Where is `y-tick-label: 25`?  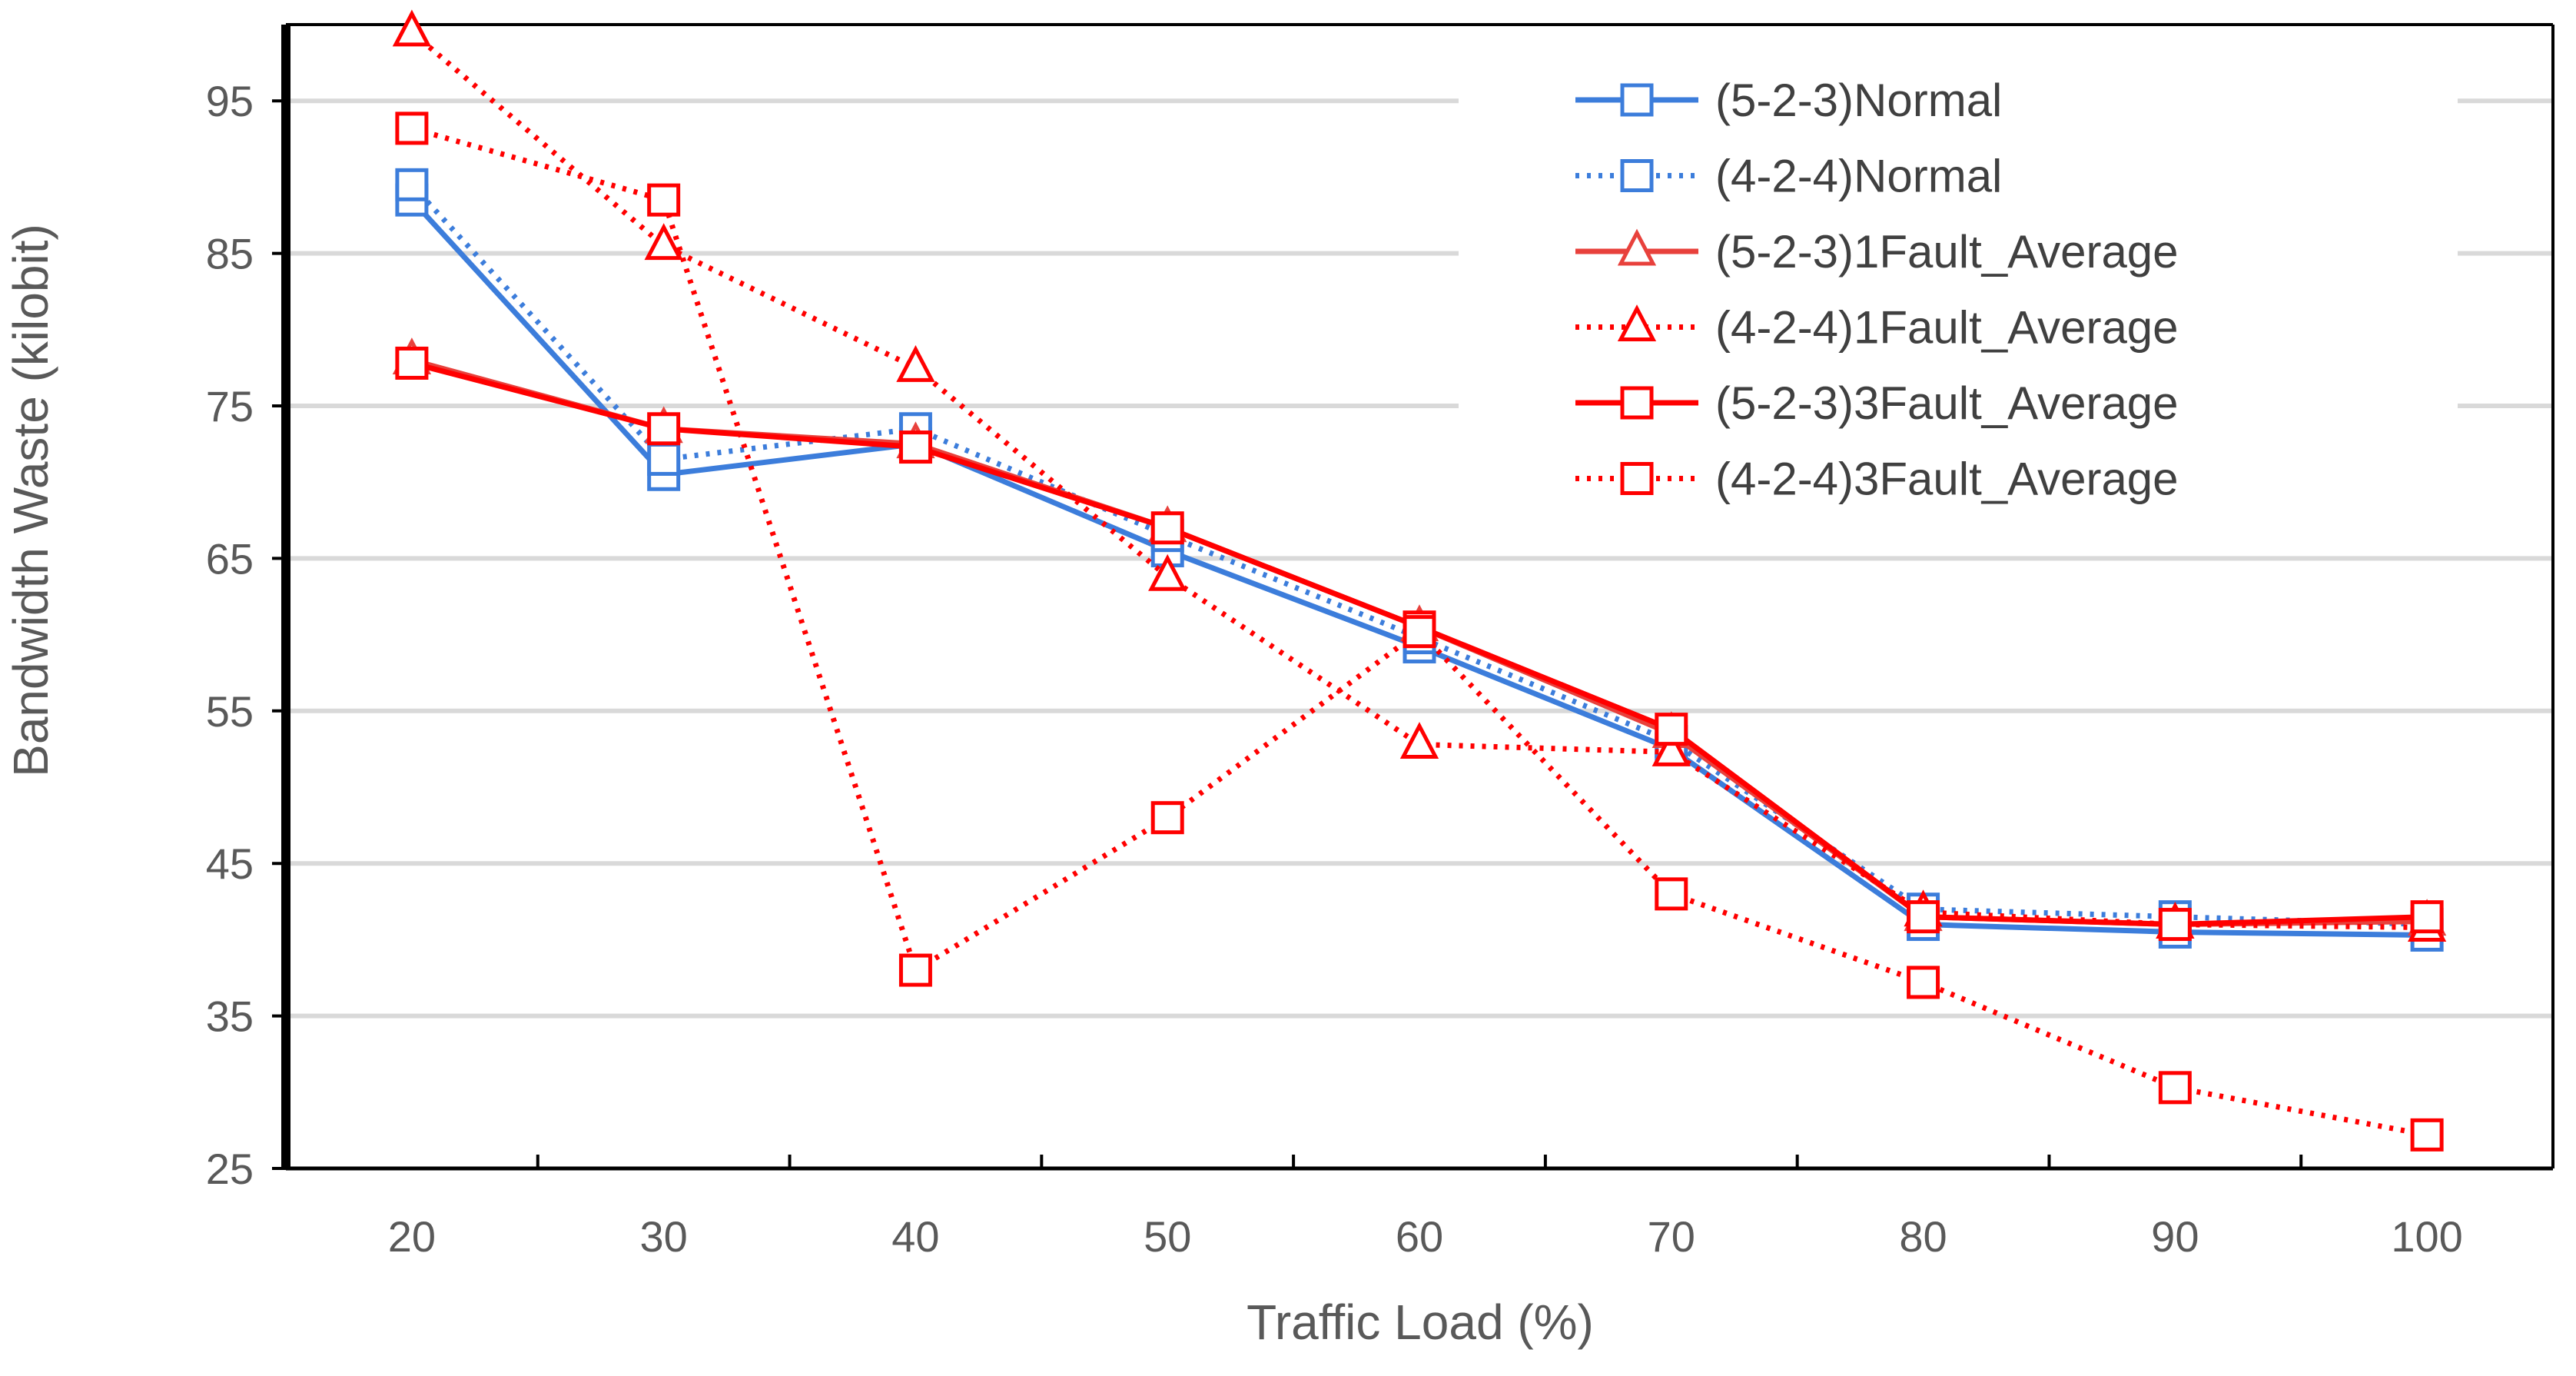 y-tick-label: 25 is located at coordinates (230, 1169).